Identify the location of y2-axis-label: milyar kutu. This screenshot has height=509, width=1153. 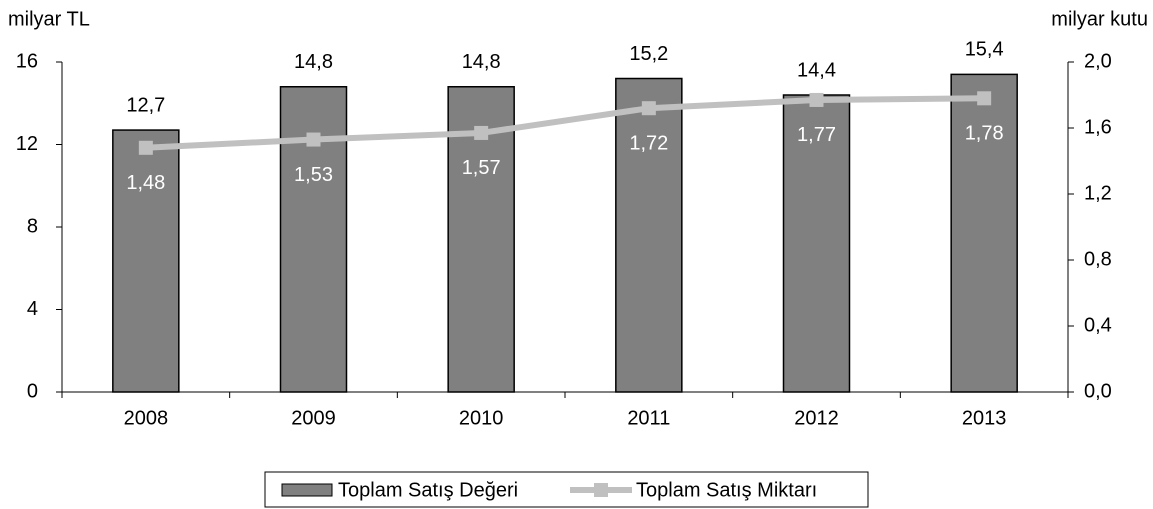
(1099, 19).